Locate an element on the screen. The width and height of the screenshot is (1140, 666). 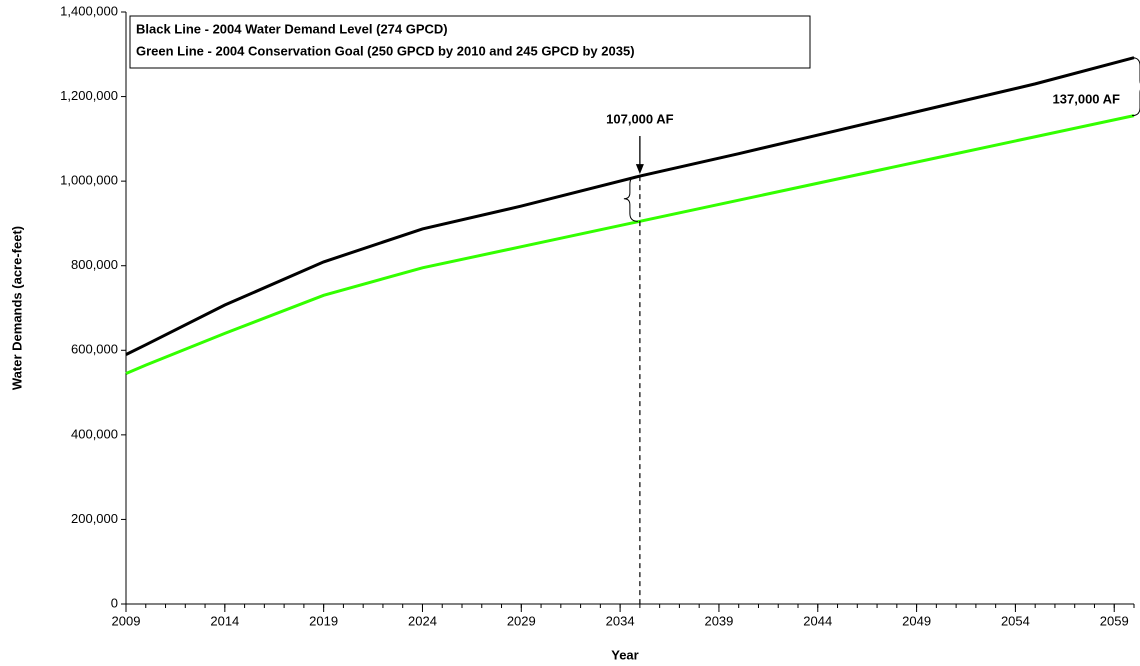
x-tick-label: 2009 is located at coordinates (126, 620).